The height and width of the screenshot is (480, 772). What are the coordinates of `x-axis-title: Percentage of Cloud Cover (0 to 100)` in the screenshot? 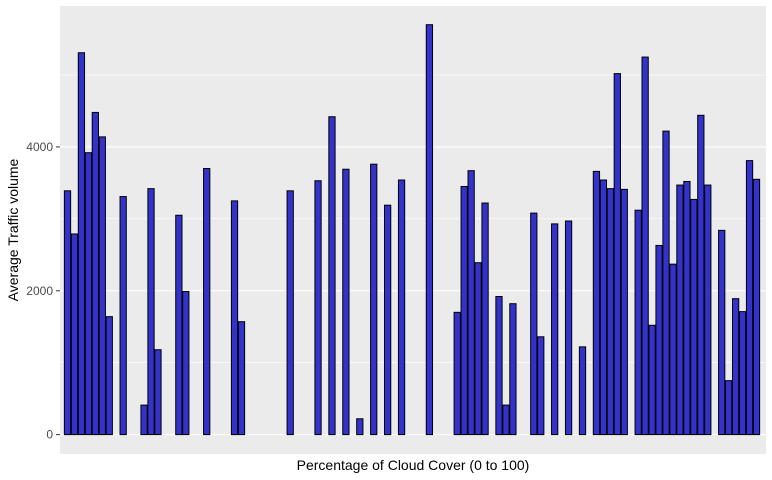 It's located at (413, 465).